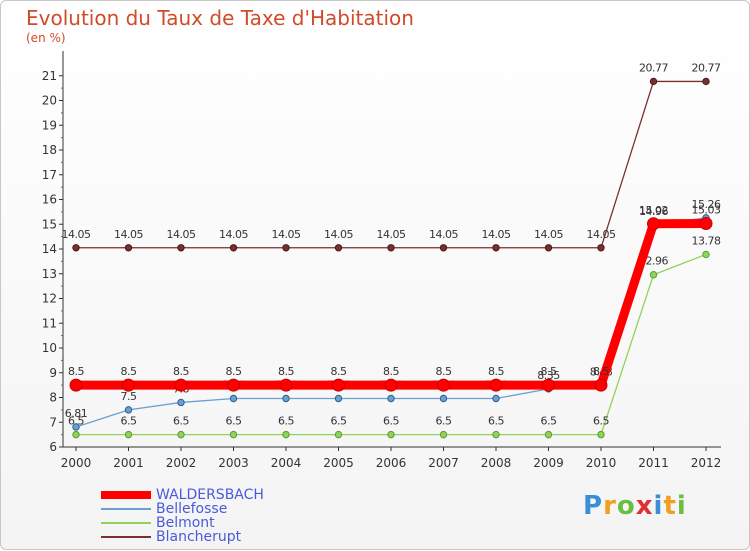 The width and height of the screenshot is (750, 551). What do you see at coordinates (210, 495) in the screenshot?
I see `legend-label: WALDERSBACH` at bounding box center [210, 495].